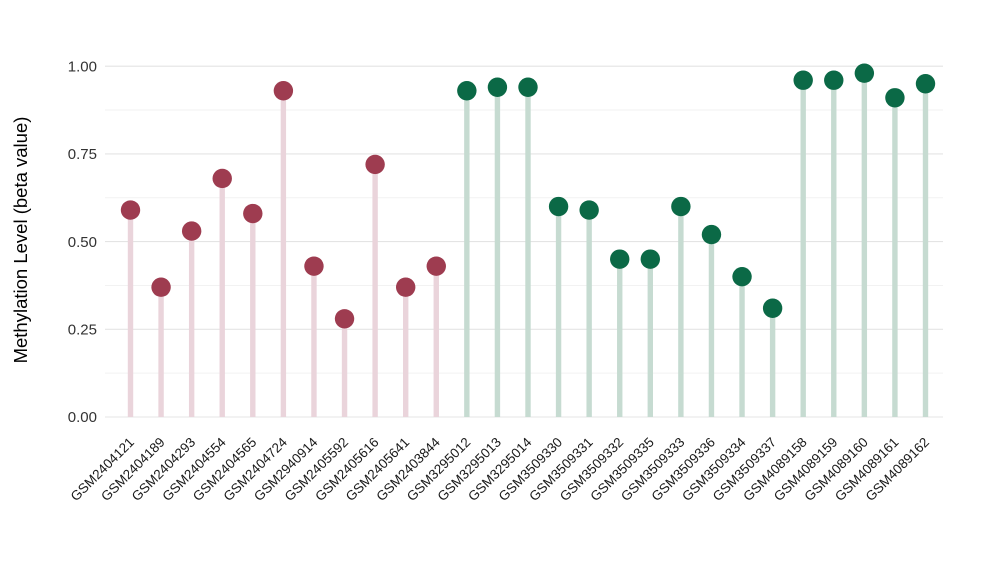  What do you see at coordinates (82, 417) in the screenshot?
I see `y-tick-label: 0.00` at bounding box center [82, 417].